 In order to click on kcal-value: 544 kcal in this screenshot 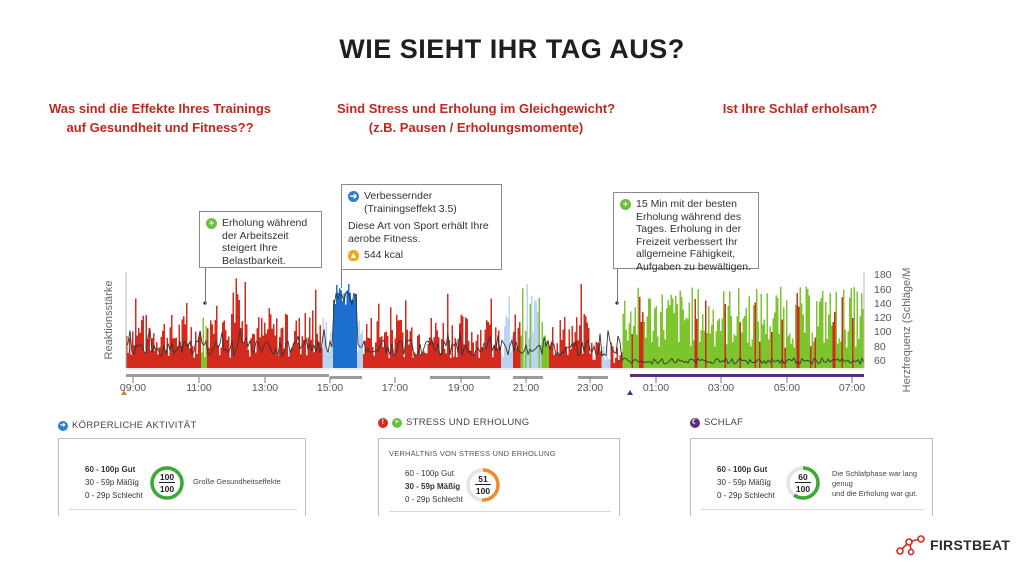, I will do `click(384, 255)`.